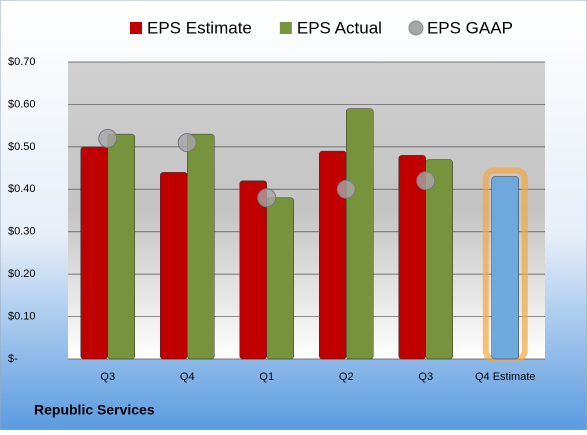 The width and height of the screenshot is (587, 435). I want to click on y-tick-label: $0.60, so click(22, 104).